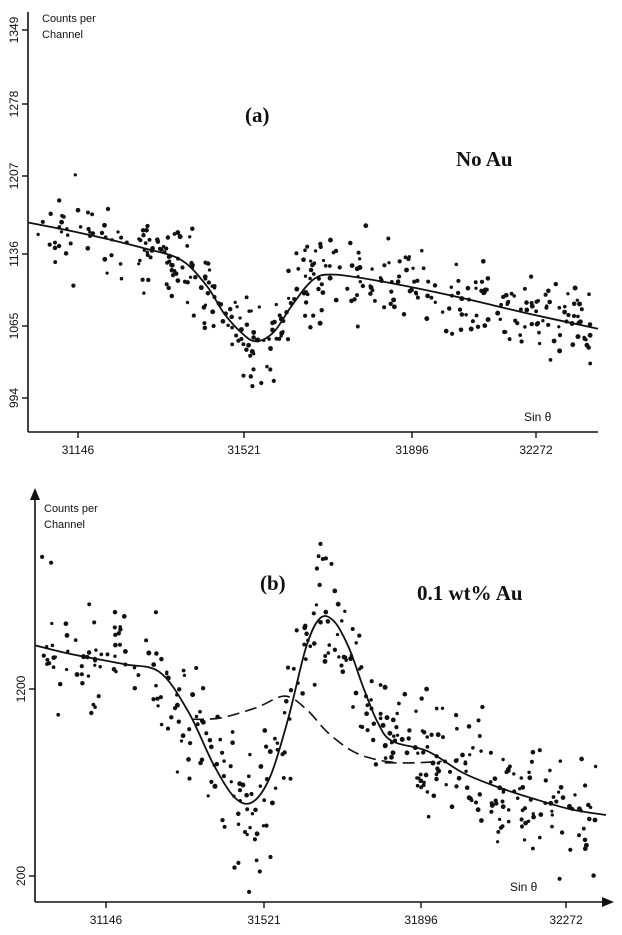  Describe the element at coordinates (264, 920) in the screenshot. I see `x-tick-label: 31521` at that location.